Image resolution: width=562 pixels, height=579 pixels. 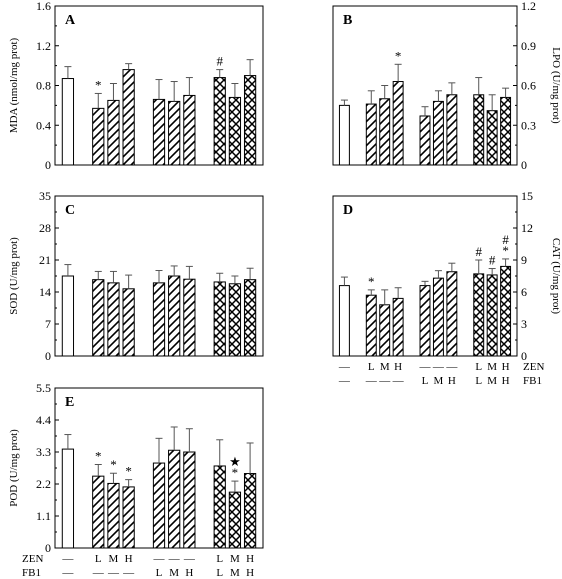 What do you see at coordinates (524, 292) in the screenshot?
I see `y-tick-label: 6` at bounding box center [524, 292].